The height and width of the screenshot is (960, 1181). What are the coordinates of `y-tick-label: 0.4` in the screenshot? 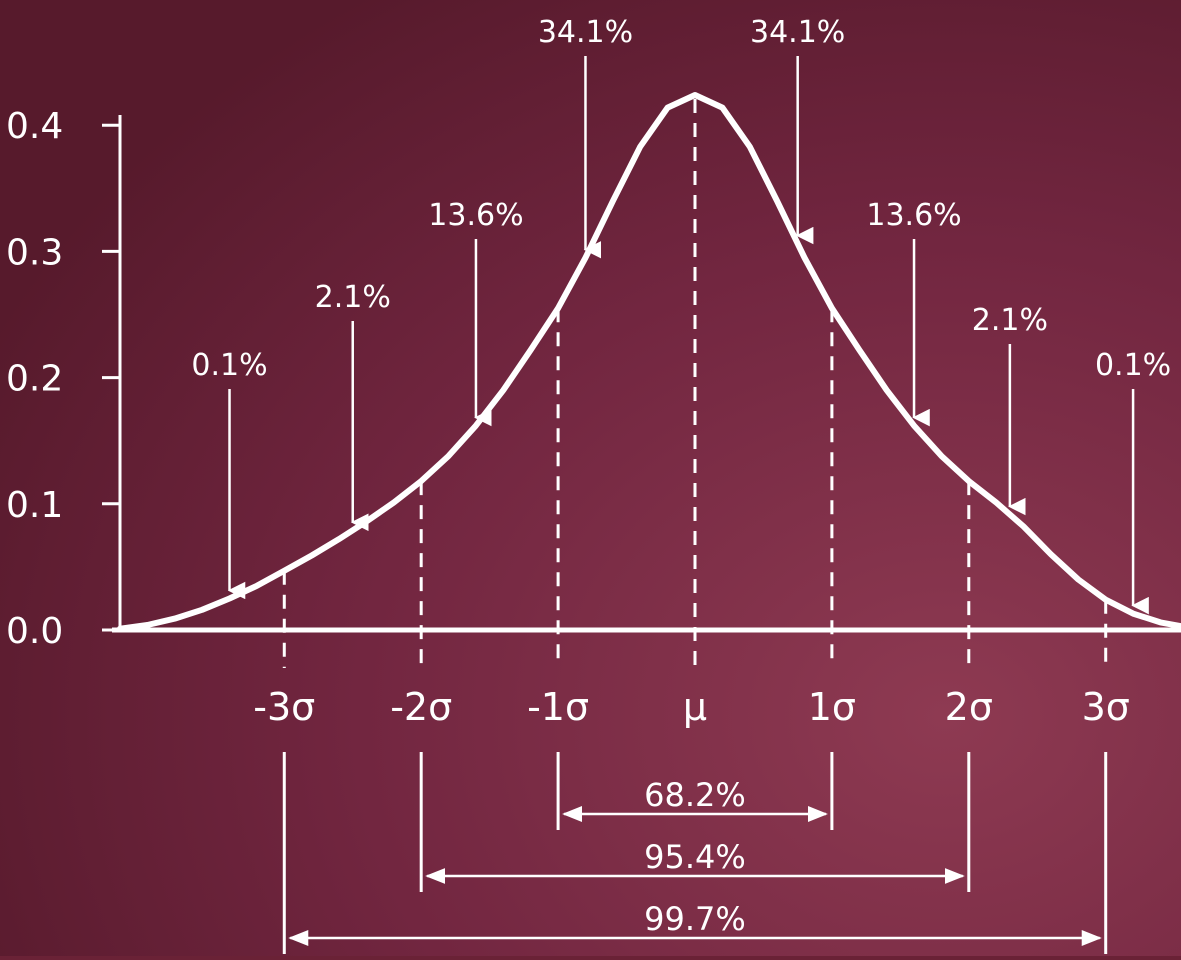 It's located at (34, 126).